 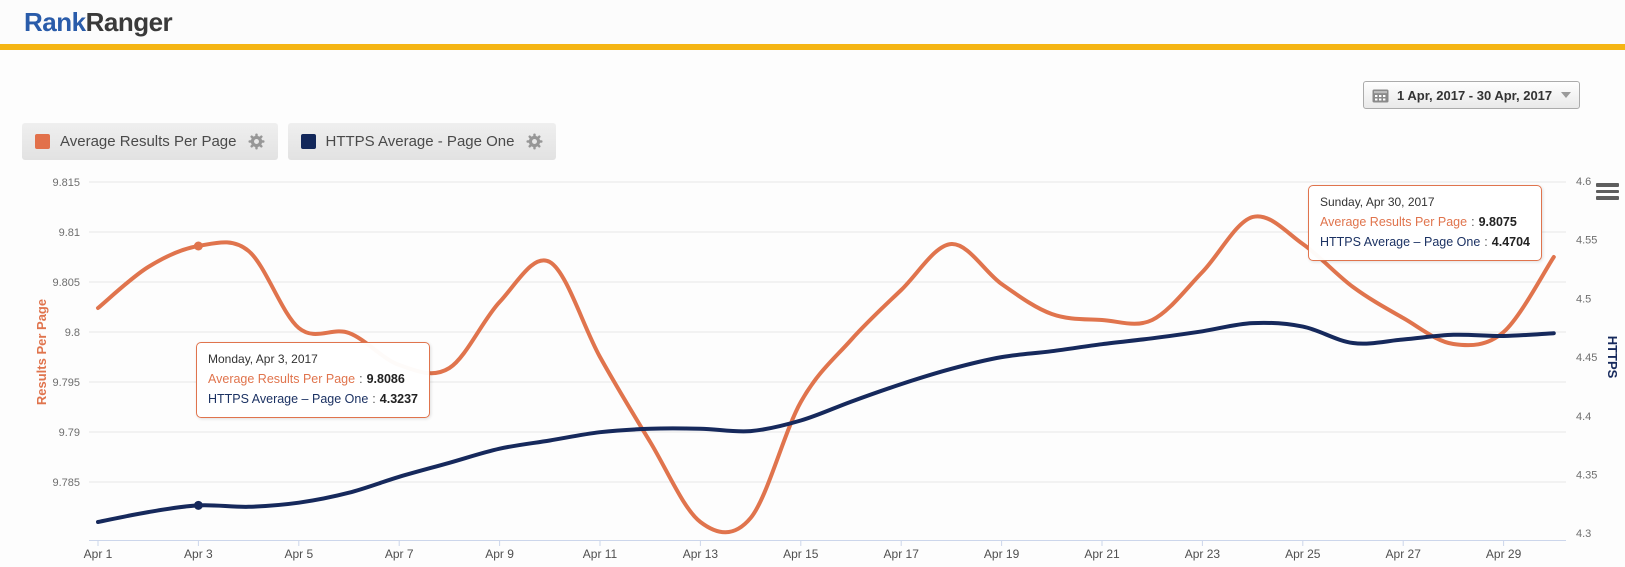 What do you see at coordinates (1583, 534) in the screenshot?
I see `right-axis-tick-label: 4.3` at bounding box center [1583, 534].